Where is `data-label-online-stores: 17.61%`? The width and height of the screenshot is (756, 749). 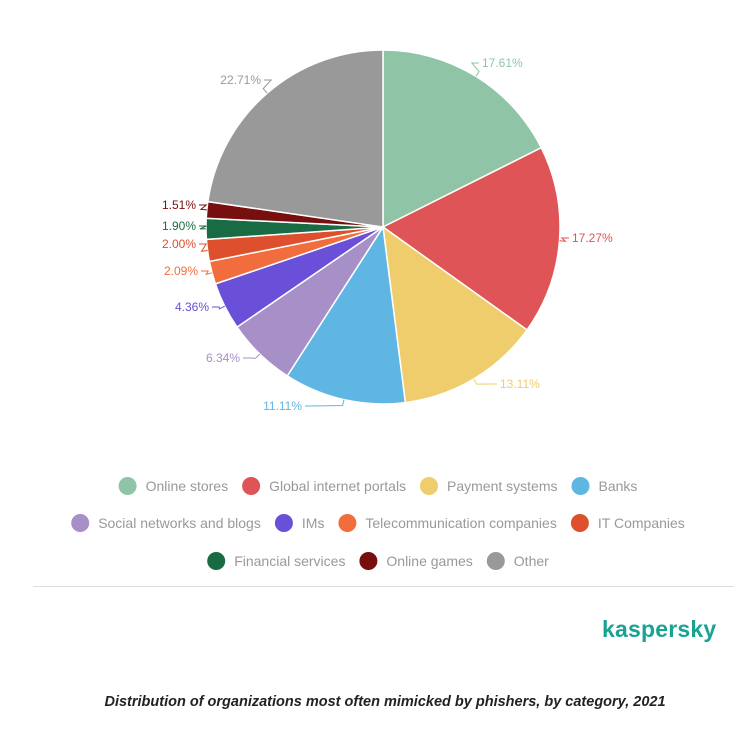
data-label-online-stores: 17.61% is located at coordinates (502, 63).